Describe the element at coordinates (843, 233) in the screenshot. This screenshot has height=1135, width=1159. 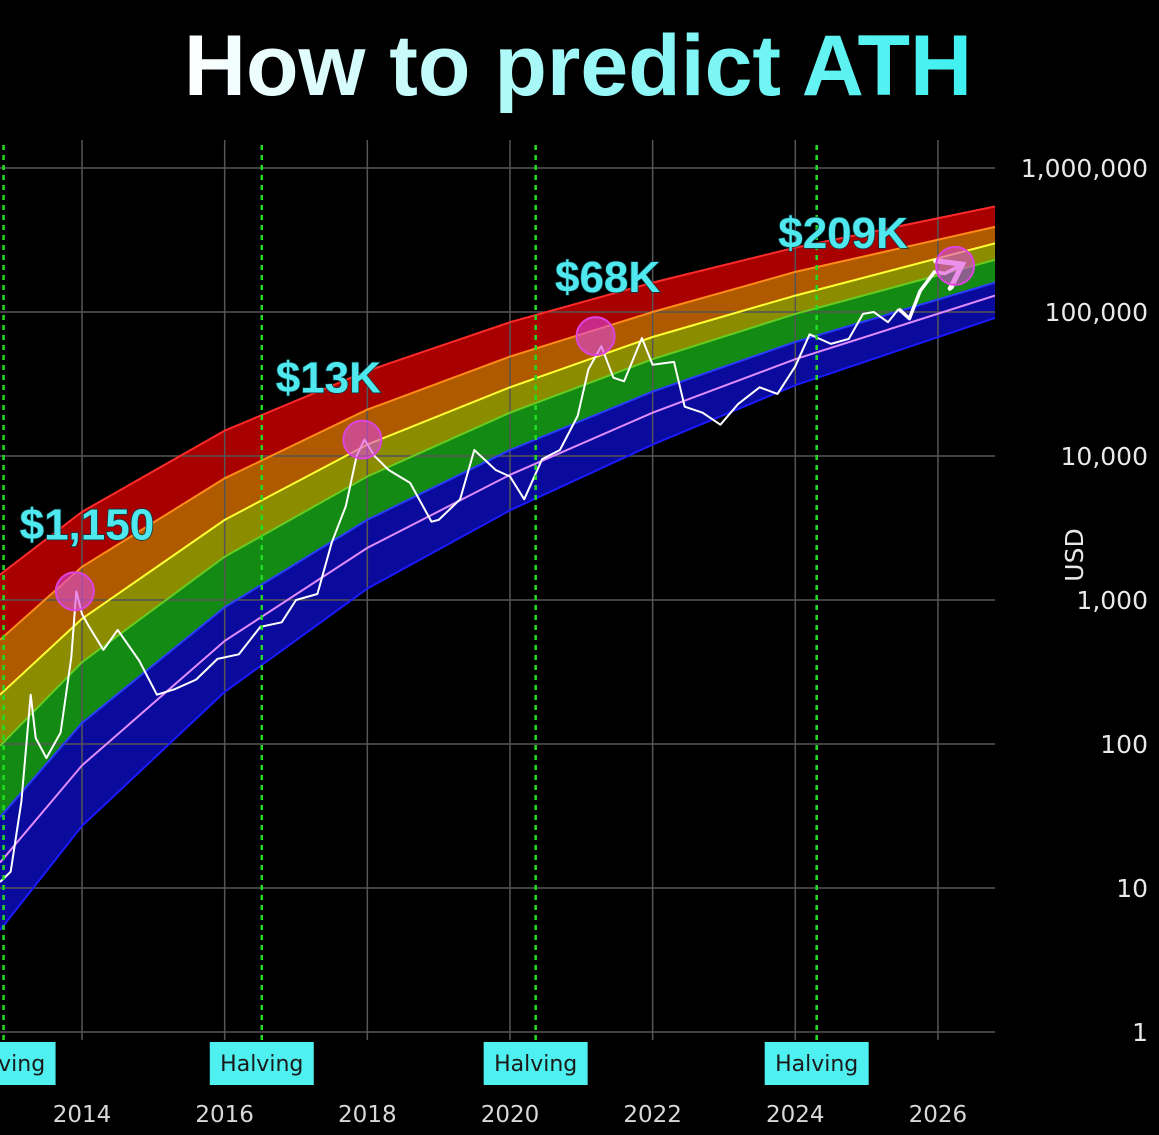
I see `ath-label: $209K` at that location.